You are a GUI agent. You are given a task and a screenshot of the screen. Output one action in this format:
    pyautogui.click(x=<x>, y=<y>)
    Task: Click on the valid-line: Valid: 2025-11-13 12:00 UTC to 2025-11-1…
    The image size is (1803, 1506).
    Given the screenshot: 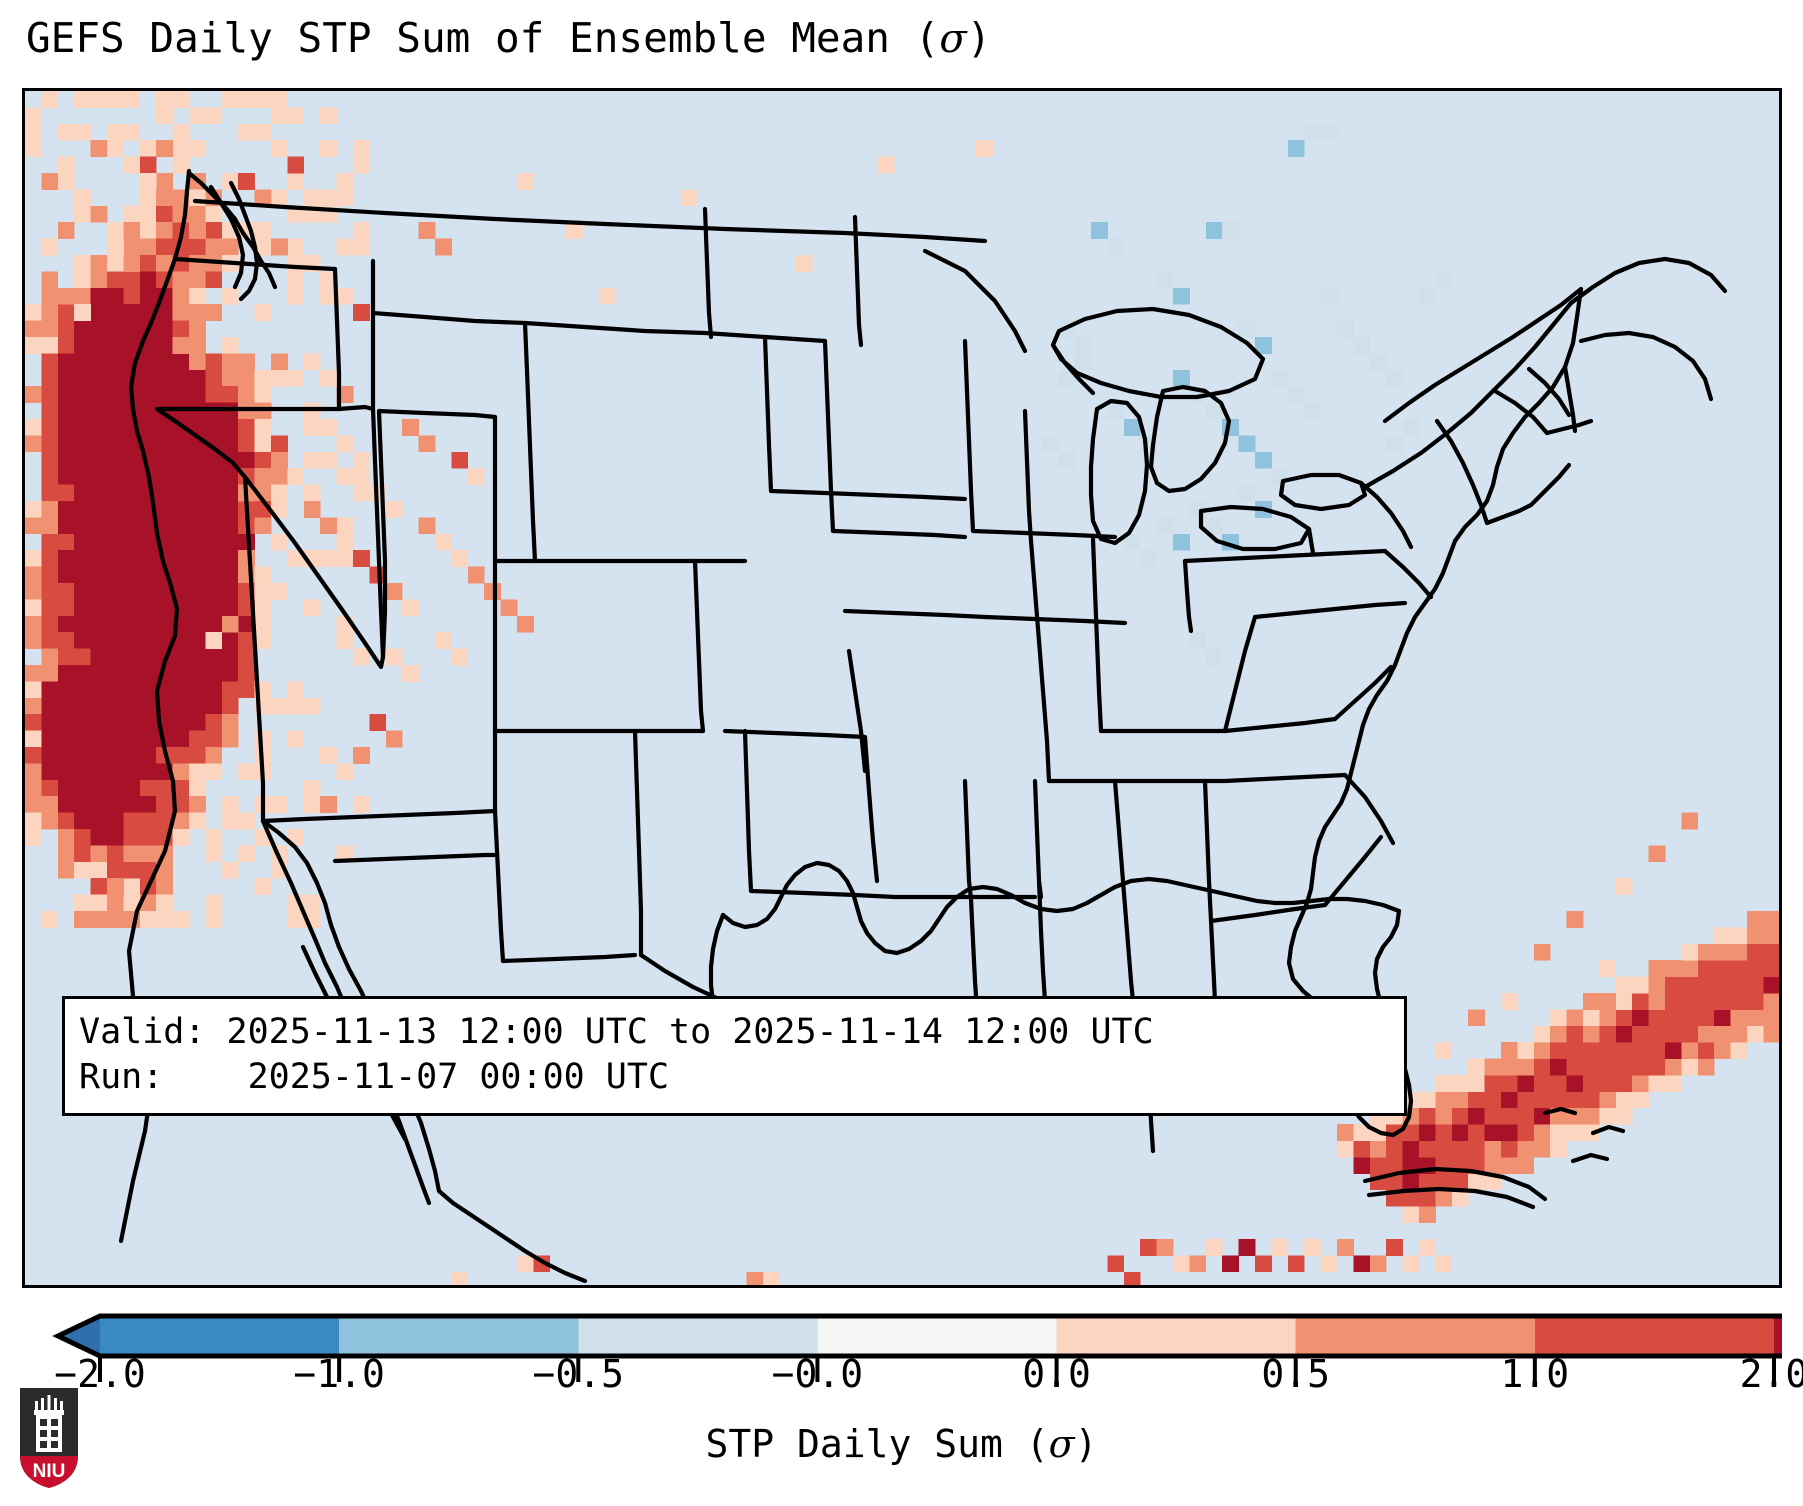 What is the action you would take?
    pyautogui.click(x=616, y=1032)
    